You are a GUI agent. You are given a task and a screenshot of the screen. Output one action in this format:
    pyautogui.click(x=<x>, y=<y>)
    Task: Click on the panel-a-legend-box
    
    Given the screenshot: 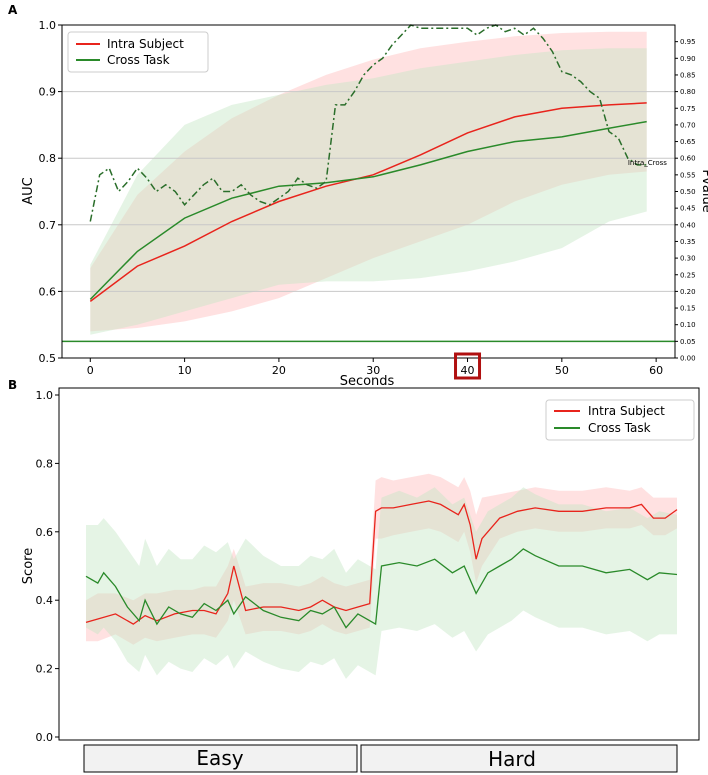 What is the action you would take?
    pyautogui.click(x=138, y=52)
    